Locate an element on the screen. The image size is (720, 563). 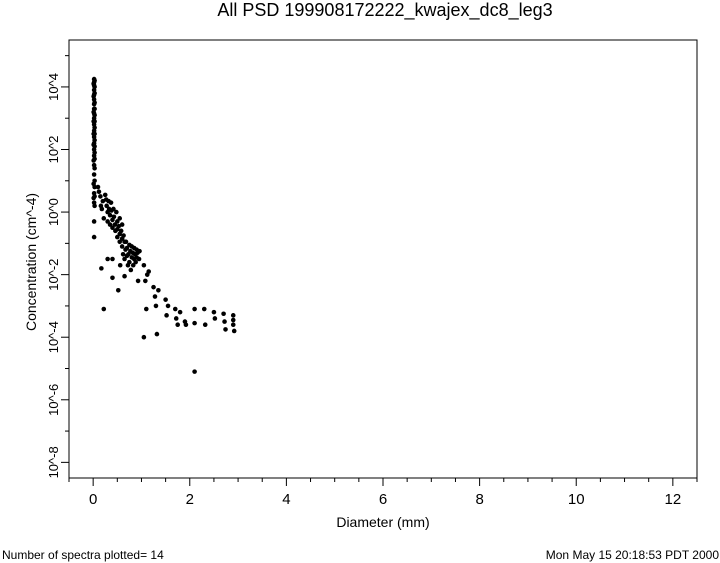
x-tick-label: 6 is located at coordinates (383, 499).